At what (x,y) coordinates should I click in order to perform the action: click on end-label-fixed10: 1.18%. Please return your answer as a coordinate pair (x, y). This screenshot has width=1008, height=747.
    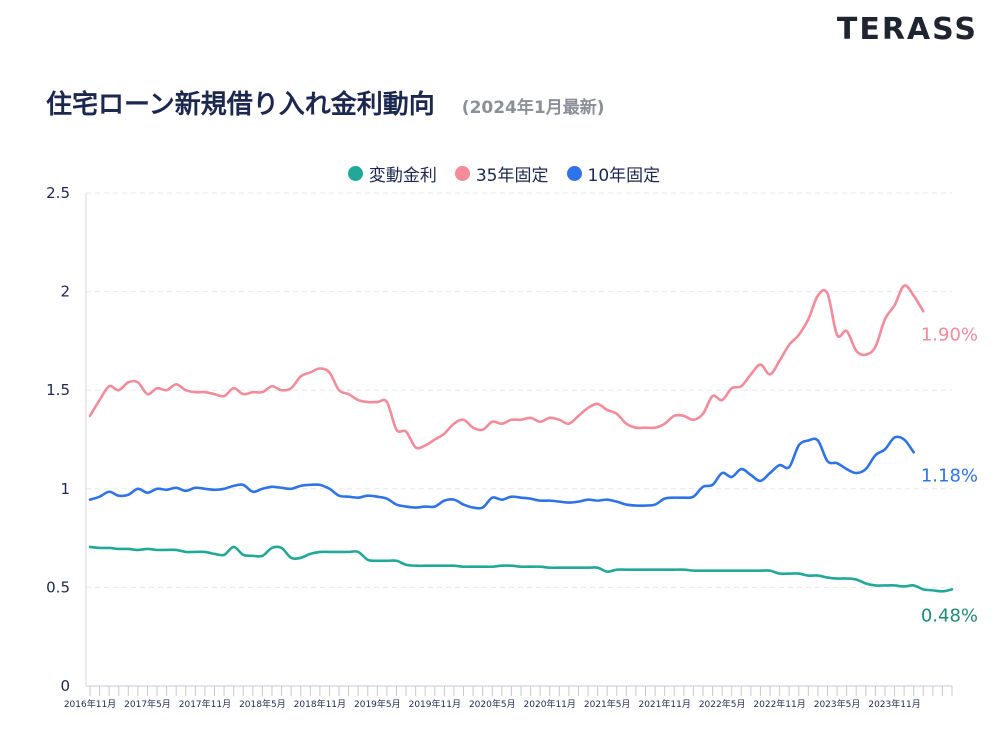
    Looking at the image, I should click on (949, 475).